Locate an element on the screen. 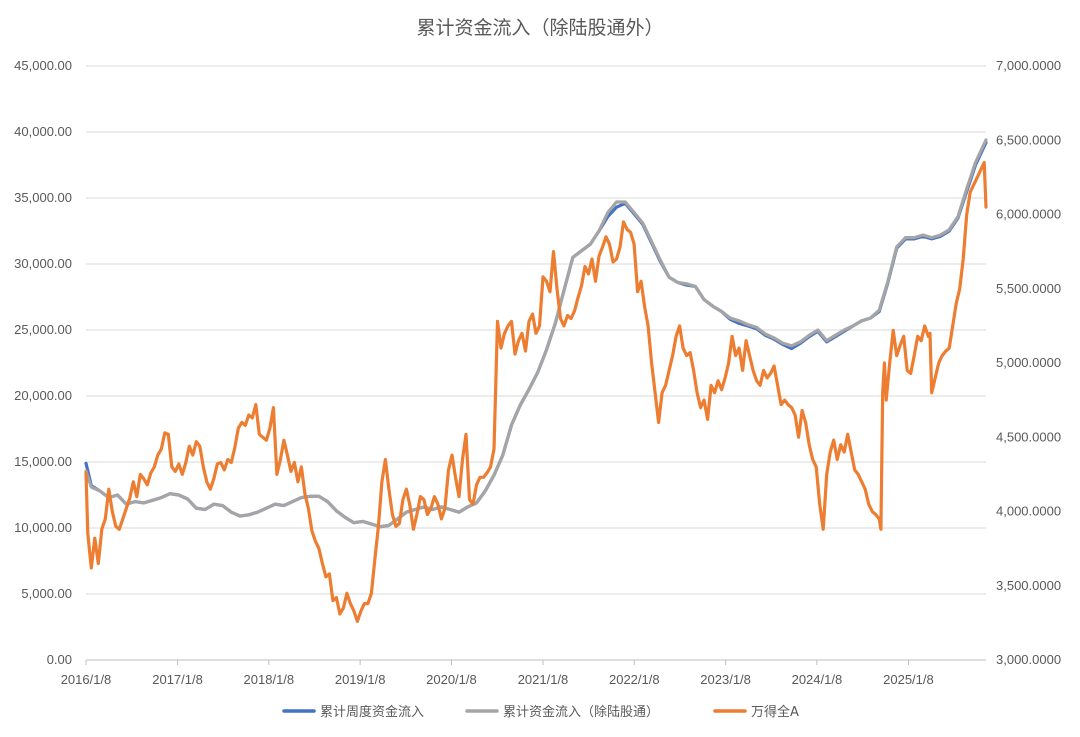 This screenshot has width=1080, height=737. chart-title: 累计资金流入（除陆股通外） is located at coordinates (539, 28).